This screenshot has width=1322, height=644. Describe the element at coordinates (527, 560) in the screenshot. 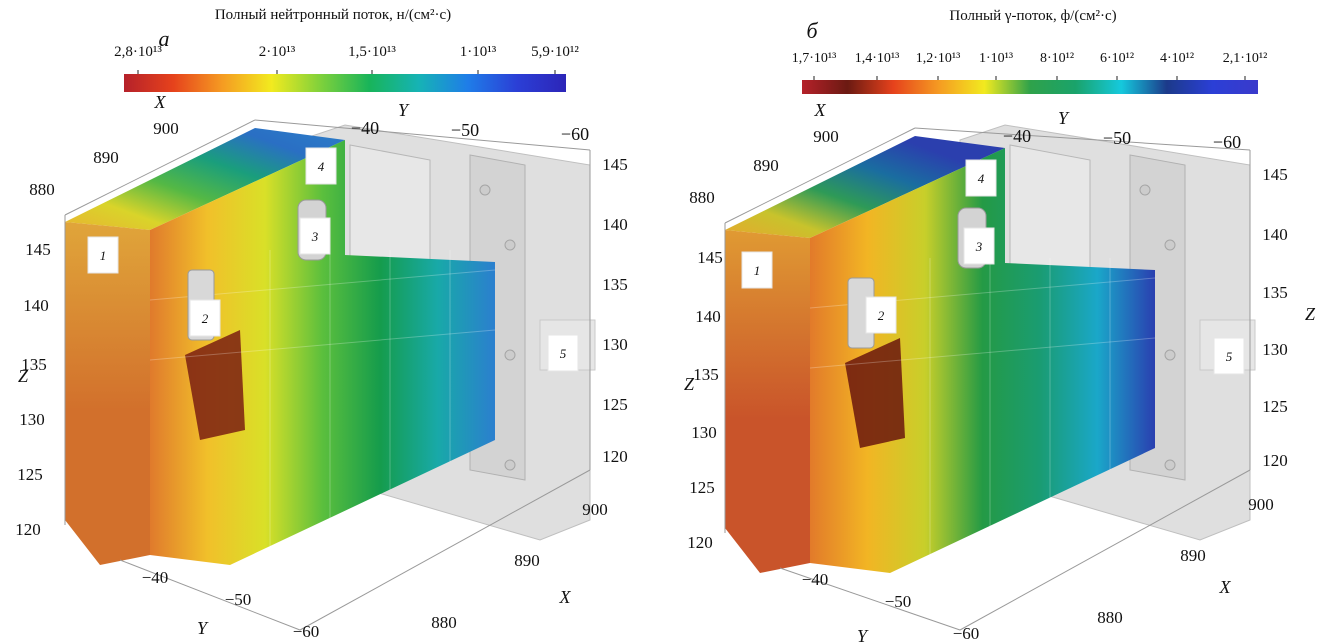

I see `x-tick-bottom-label: 890` at that location.